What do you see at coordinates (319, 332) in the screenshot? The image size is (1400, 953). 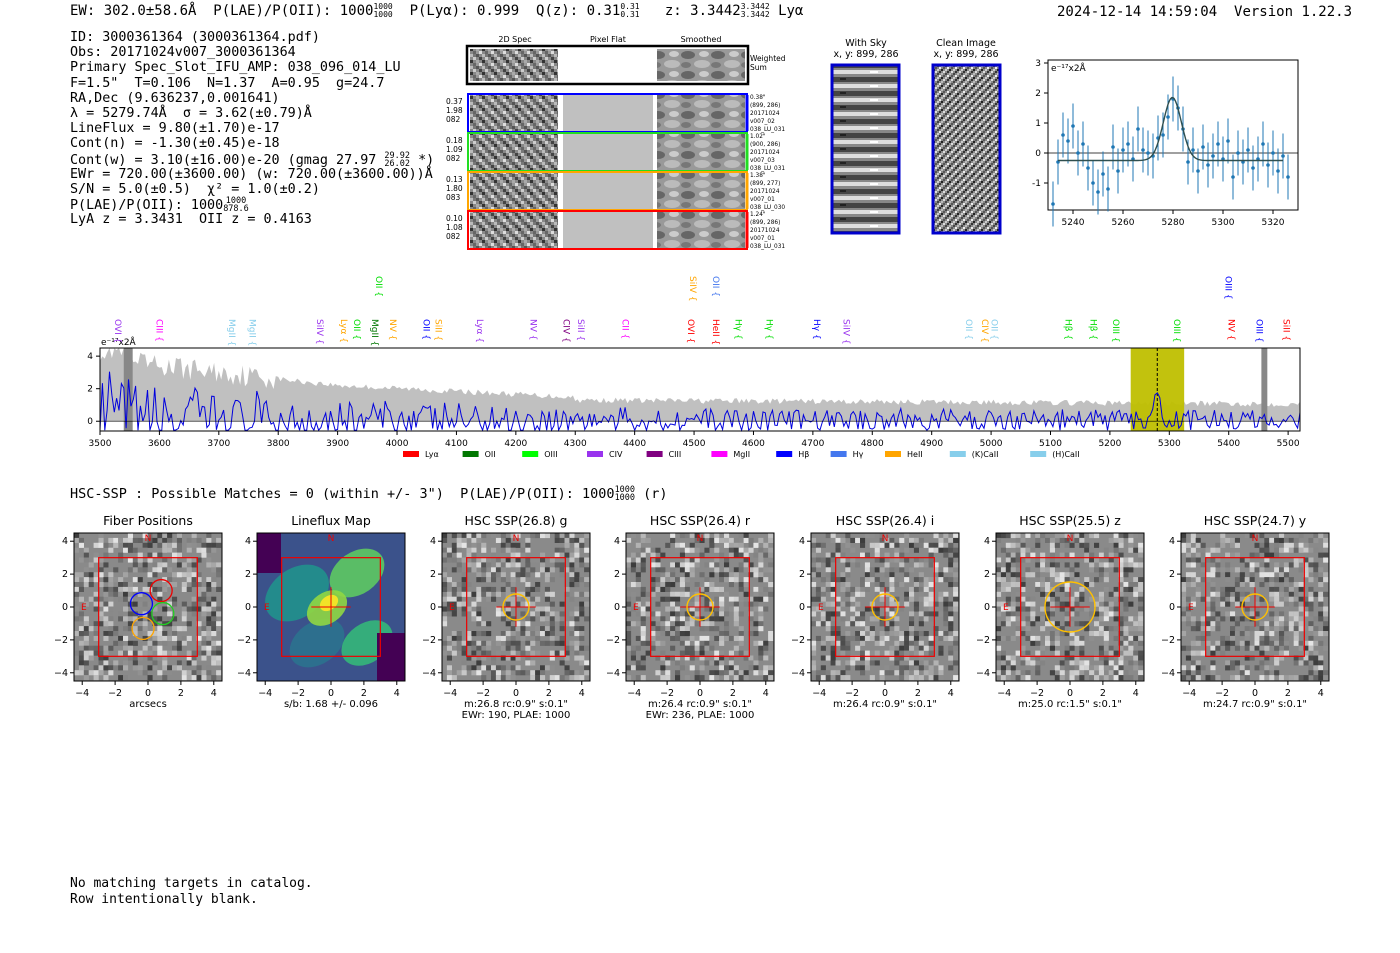 I see `line-label-4: SiIV {` at bounding box center [319, 332].